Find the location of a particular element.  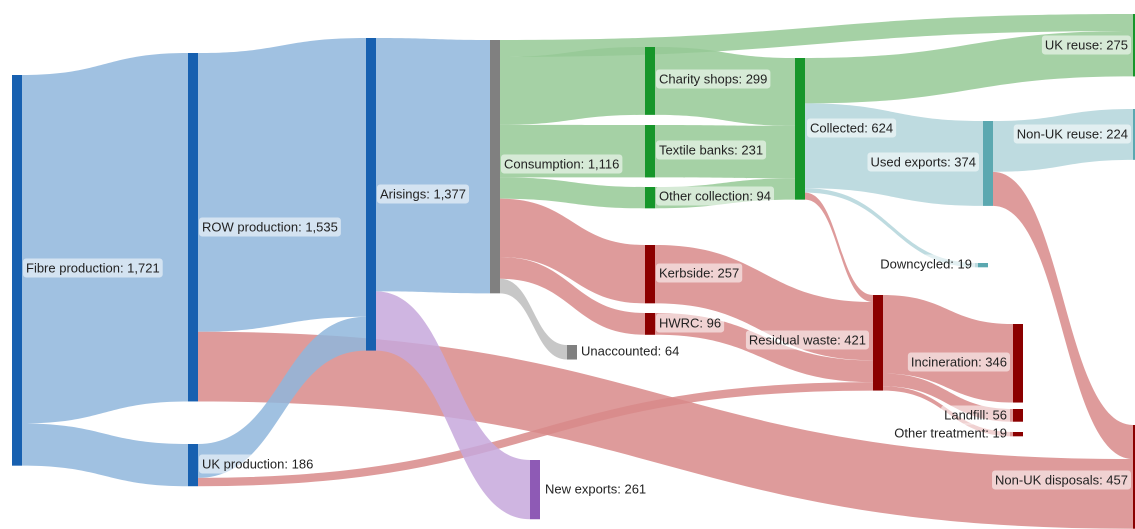

node-label: Incineration: 346 is located at coordinates (959, 361).